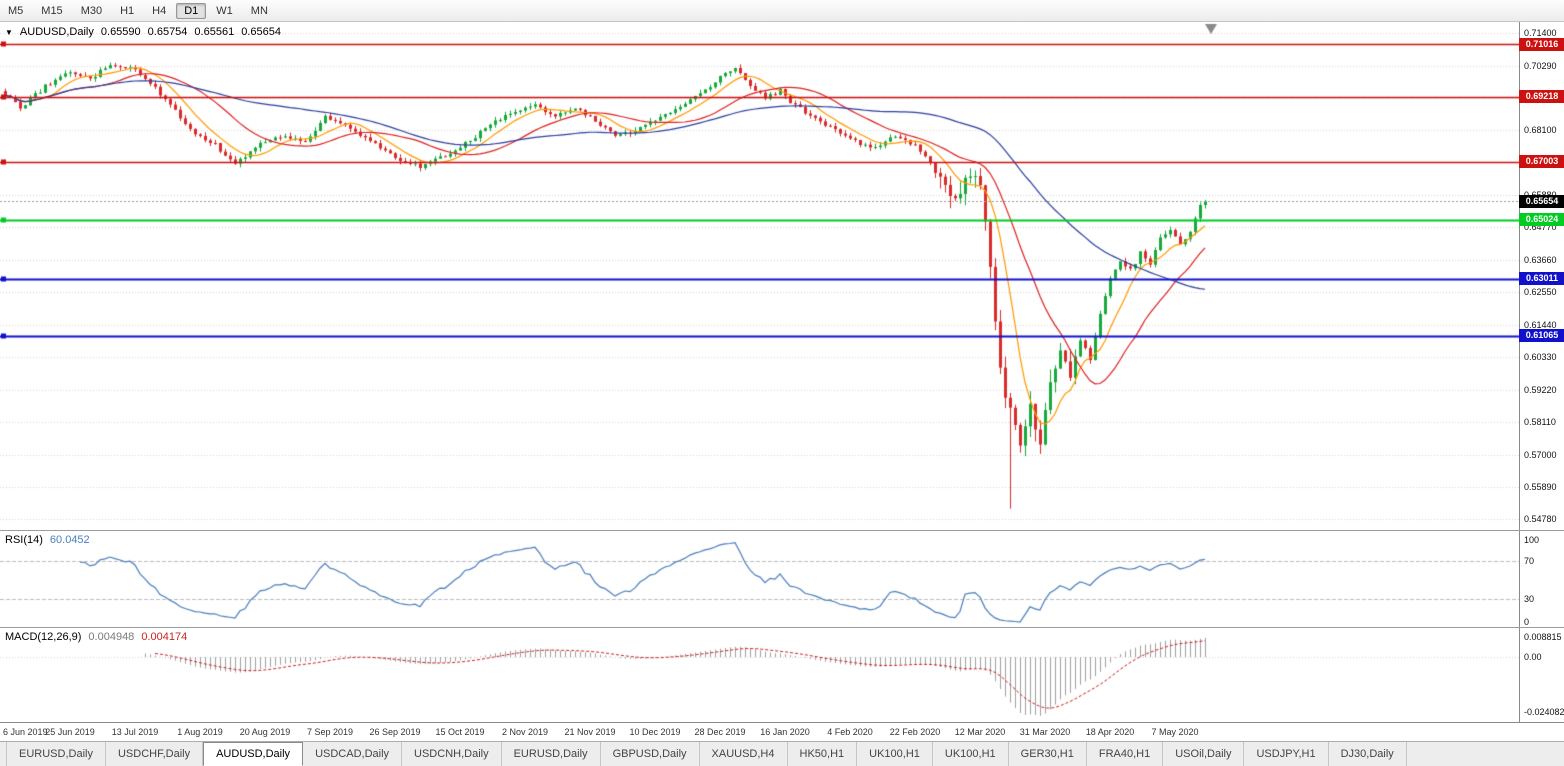  Describe the element at coordinates (56, 32) in the screenshot. I see `symbol-name: AUDUSD,Daily` at that location.